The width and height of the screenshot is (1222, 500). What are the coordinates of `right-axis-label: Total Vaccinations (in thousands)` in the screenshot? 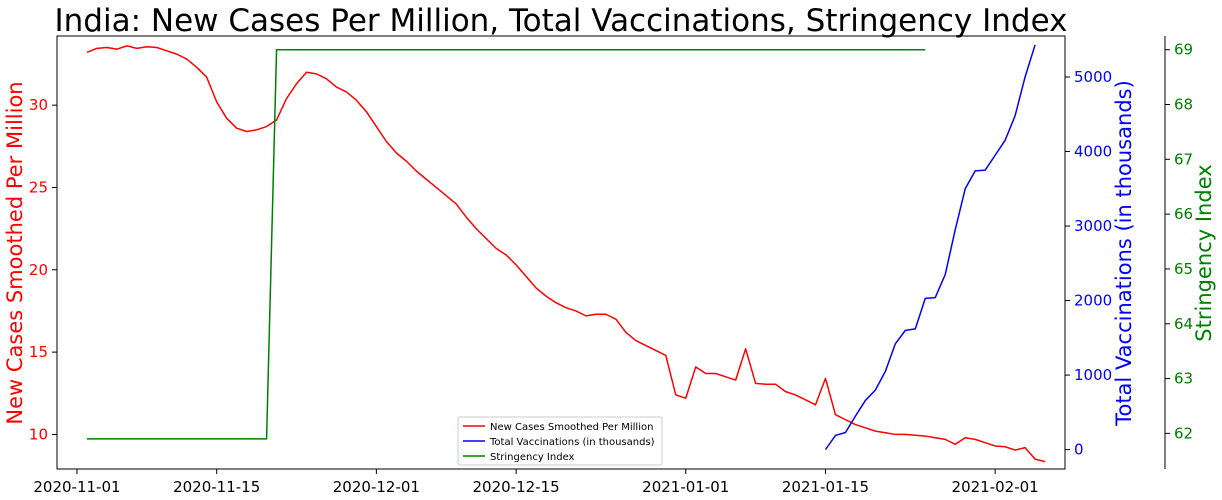 It's located at (1124, 253).